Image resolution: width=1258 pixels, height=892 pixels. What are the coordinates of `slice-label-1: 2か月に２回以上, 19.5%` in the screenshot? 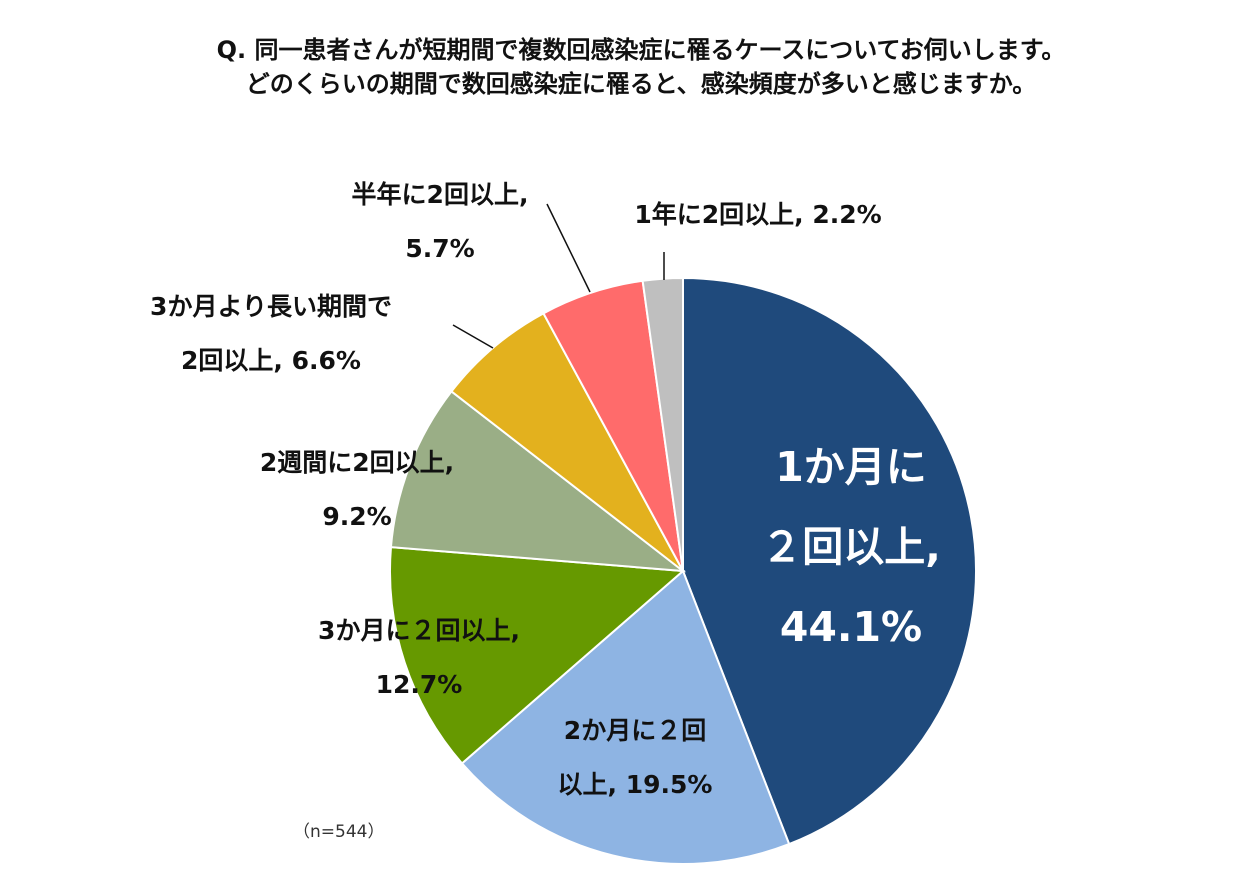 It's located at (635, 757).